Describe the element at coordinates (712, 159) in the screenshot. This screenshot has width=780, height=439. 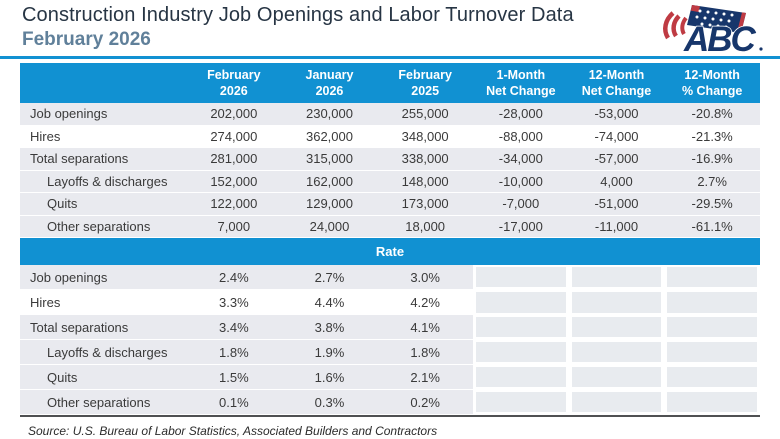
I see `cell-12mo-pct-change: -16.9%` at that location.